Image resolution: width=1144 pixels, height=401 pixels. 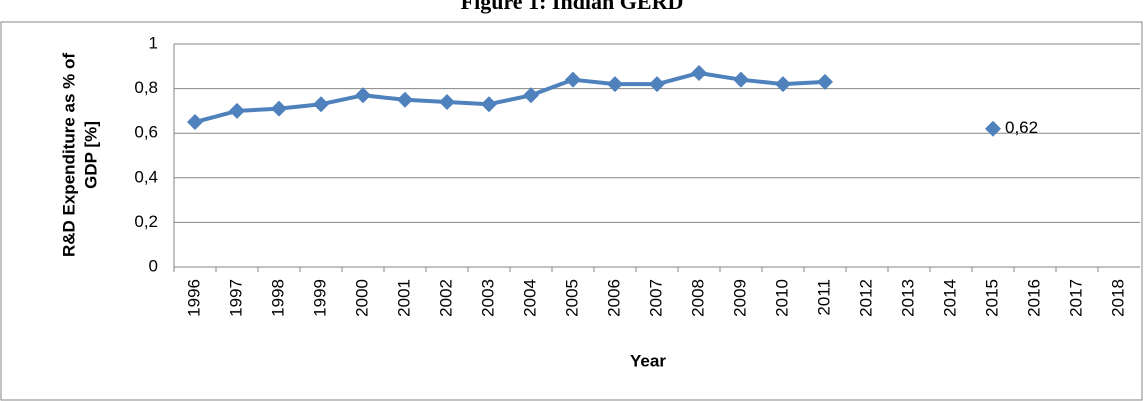 I want to click on y-tick-label: 0, so click(x=153, y=265).